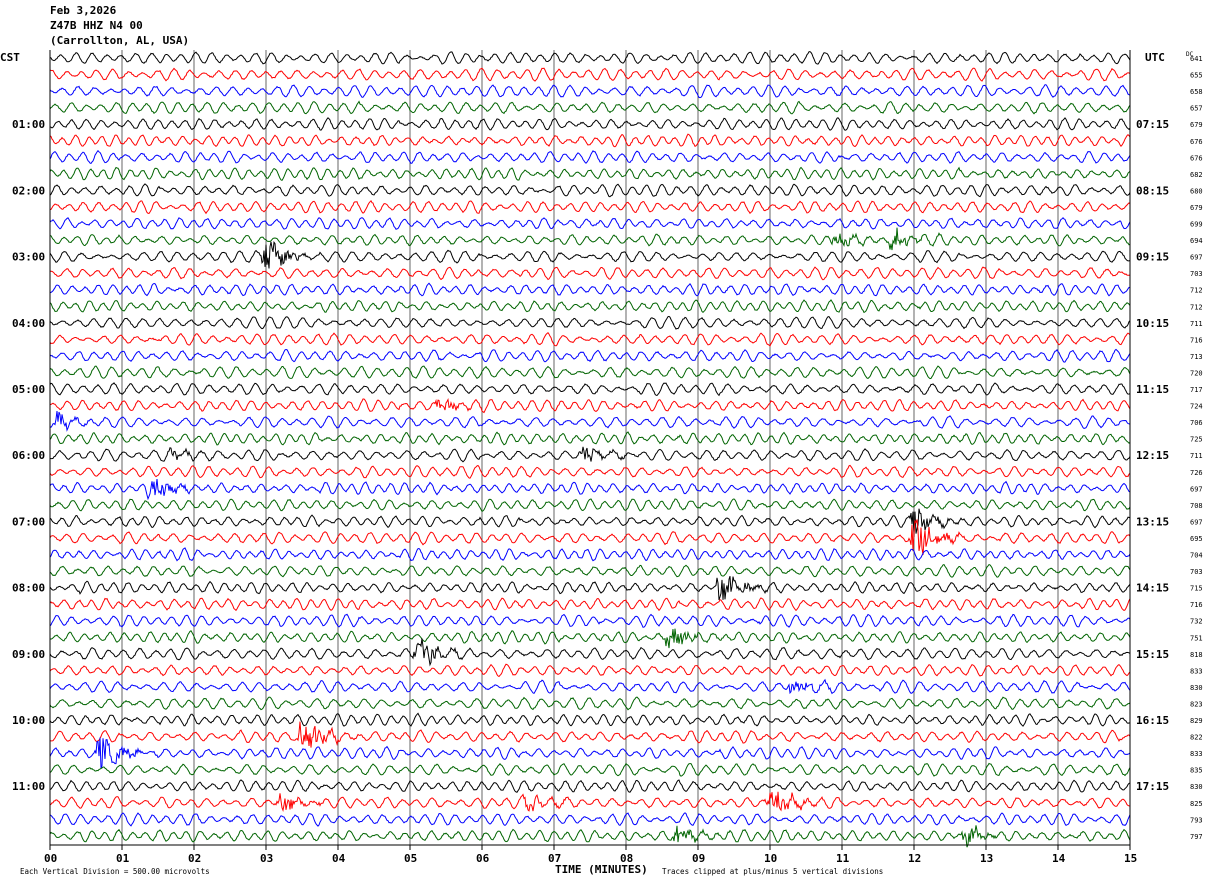 The width and height of the screenshot is (1210, 886). Describe the element at coordinates (1196, 191) in the screenshot. I see `dc-value: 680` at that location.